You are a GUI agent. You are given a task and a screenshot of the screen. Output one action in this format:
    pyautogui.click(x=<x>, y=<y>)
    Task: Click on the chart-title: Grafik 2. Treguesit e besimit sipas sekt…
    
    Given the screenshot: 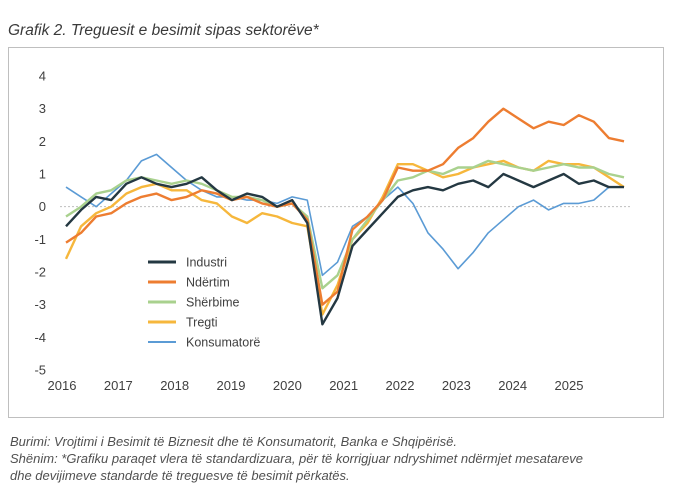 What is the action you would take?
    pyautogui.click(x=163, y=30)
    